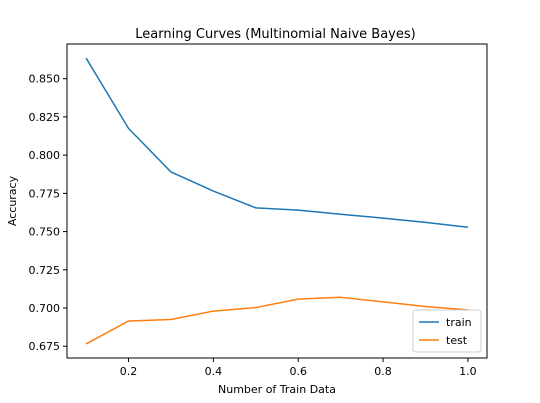 The width and height of the screenshot is (540, 403). Describe the element at coordinates (457, 340) in the screenshot. I see `legend-label-test: test` at that location.